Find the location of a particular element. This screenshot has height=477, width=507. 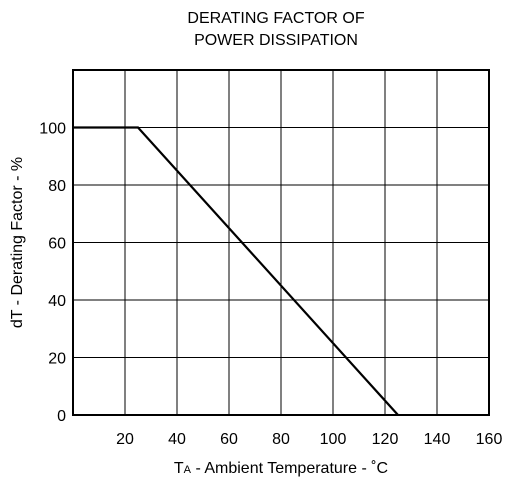

y-tick-label: 80 is located at coordinates (57, 186).